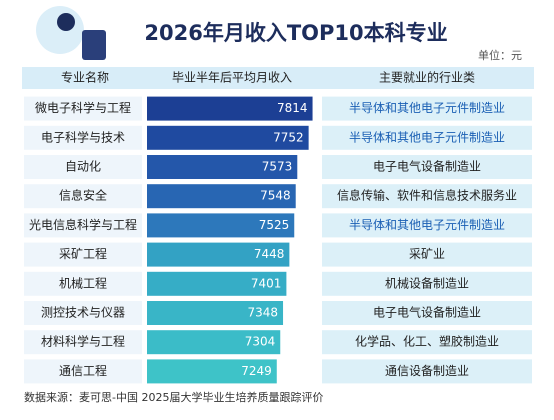 The width and height of the screenshot is (554, 420). I want to click on industry-label: 机械设备制造业, so click(427, 282).